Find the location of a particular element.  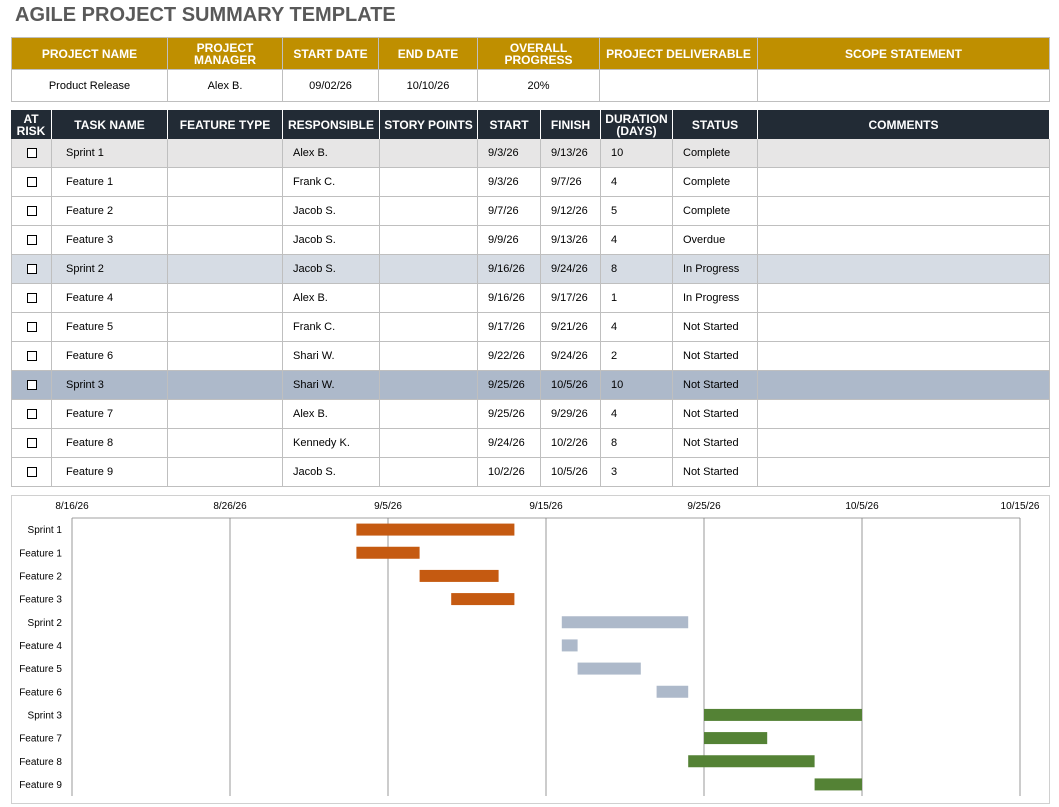

task-start: 10/2/26 is located at coordinates (509, 472).